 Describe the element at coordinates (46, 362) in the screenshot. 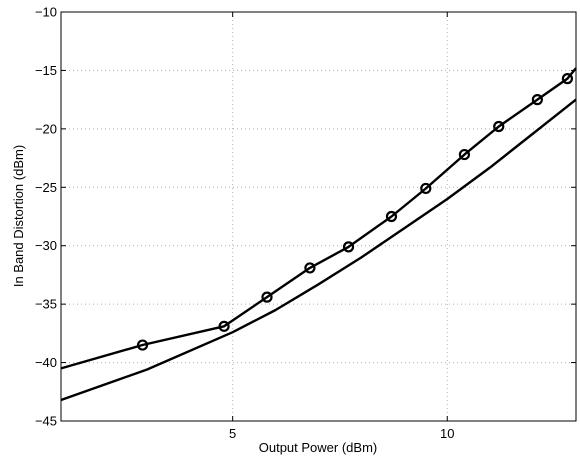

I see `y-tick-label: −40` at that location.